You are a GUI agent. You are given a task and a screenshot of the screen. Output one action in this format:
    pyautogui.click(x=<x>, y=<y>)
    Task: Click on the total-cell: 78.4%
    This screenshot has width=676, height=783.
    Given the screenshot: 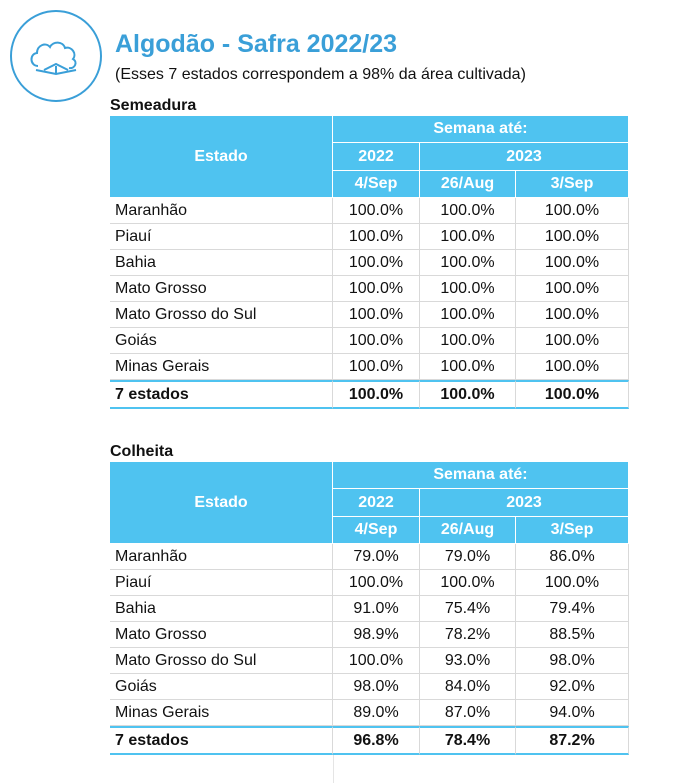 What is the action you would take?
    pyautogui.click(x=468, y=740)
    